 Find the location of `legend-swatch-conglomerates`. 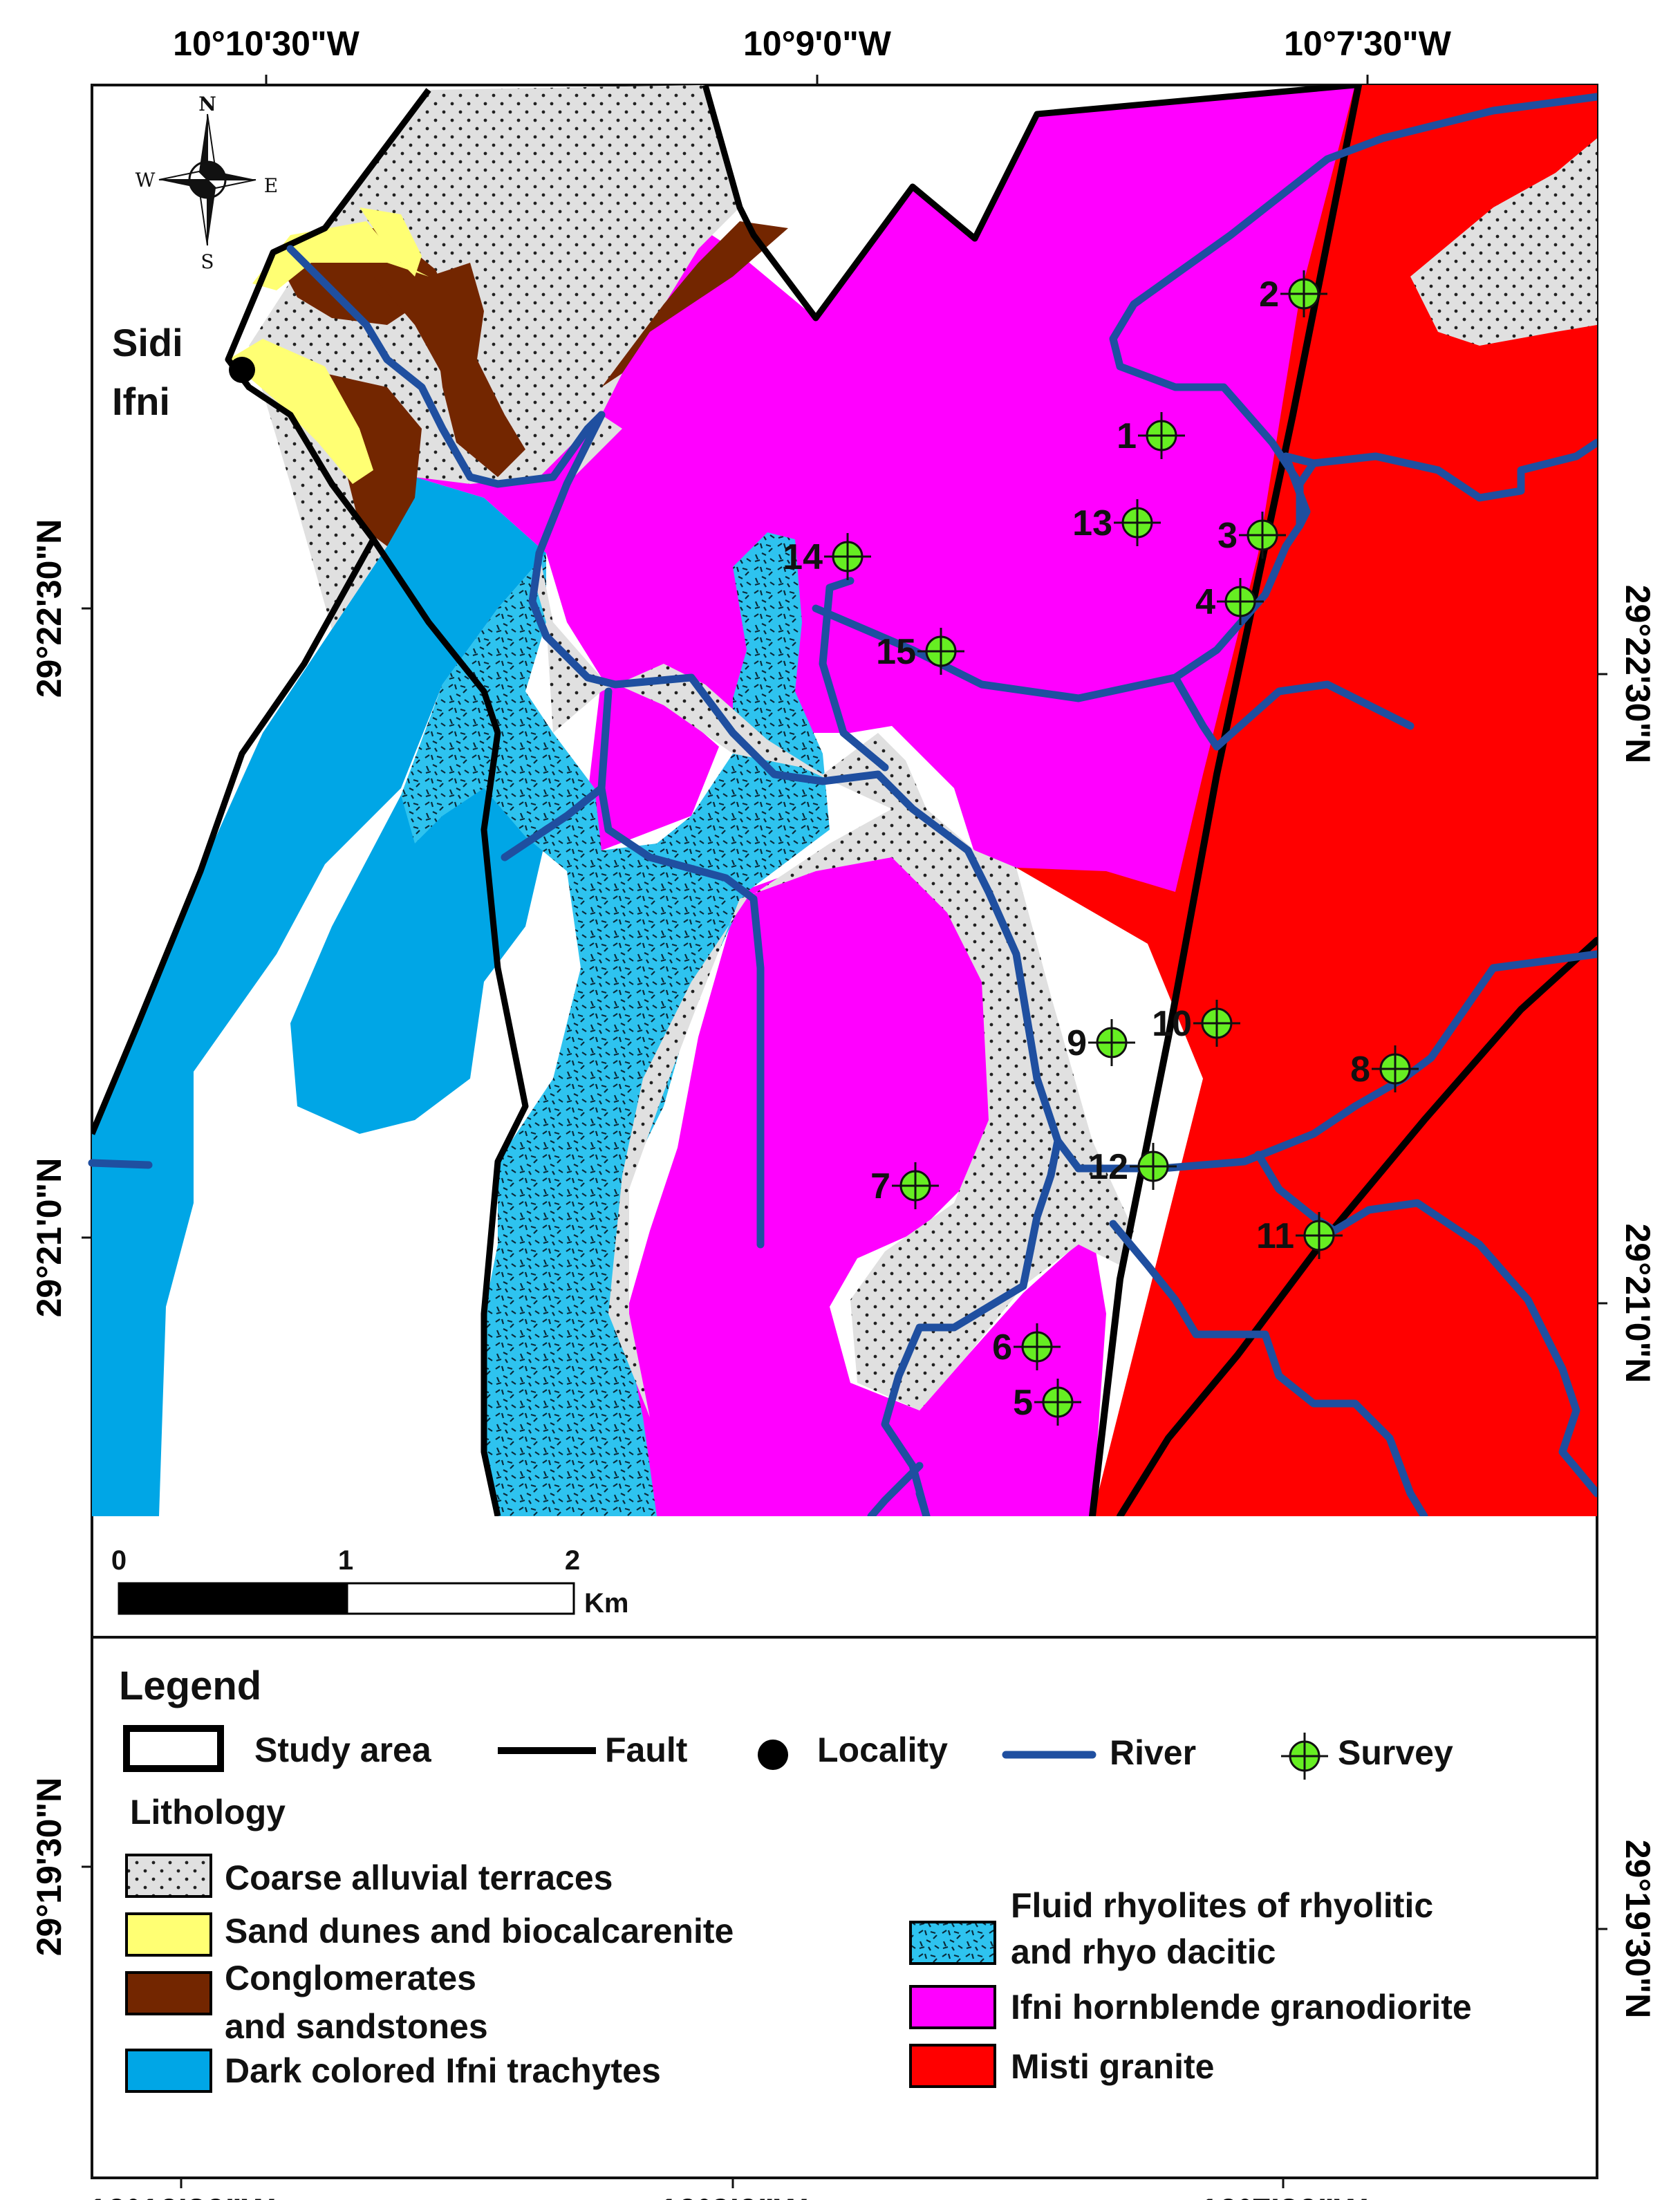

legend-swatch-conglomerates is located at coordinates (168, 1993).